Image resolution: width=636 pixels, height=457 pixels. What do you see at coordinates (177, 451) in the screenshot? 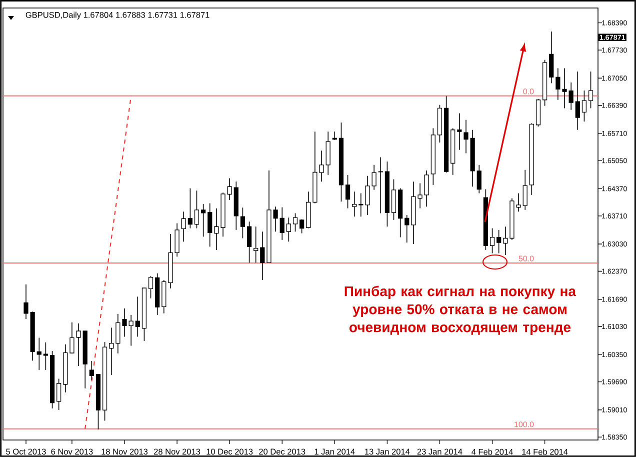
I see `x-tick-label: 28 Nov 2013` at bounding box center [177, 451].